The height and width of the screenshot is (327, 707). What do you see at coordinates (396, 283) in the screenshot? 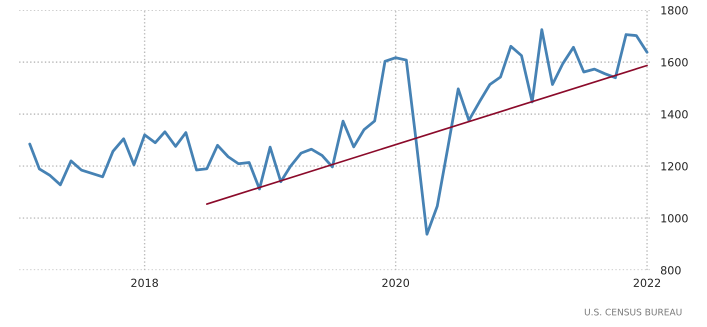
I see `x-tick-label: 2020` at bounding box center [396, 283].